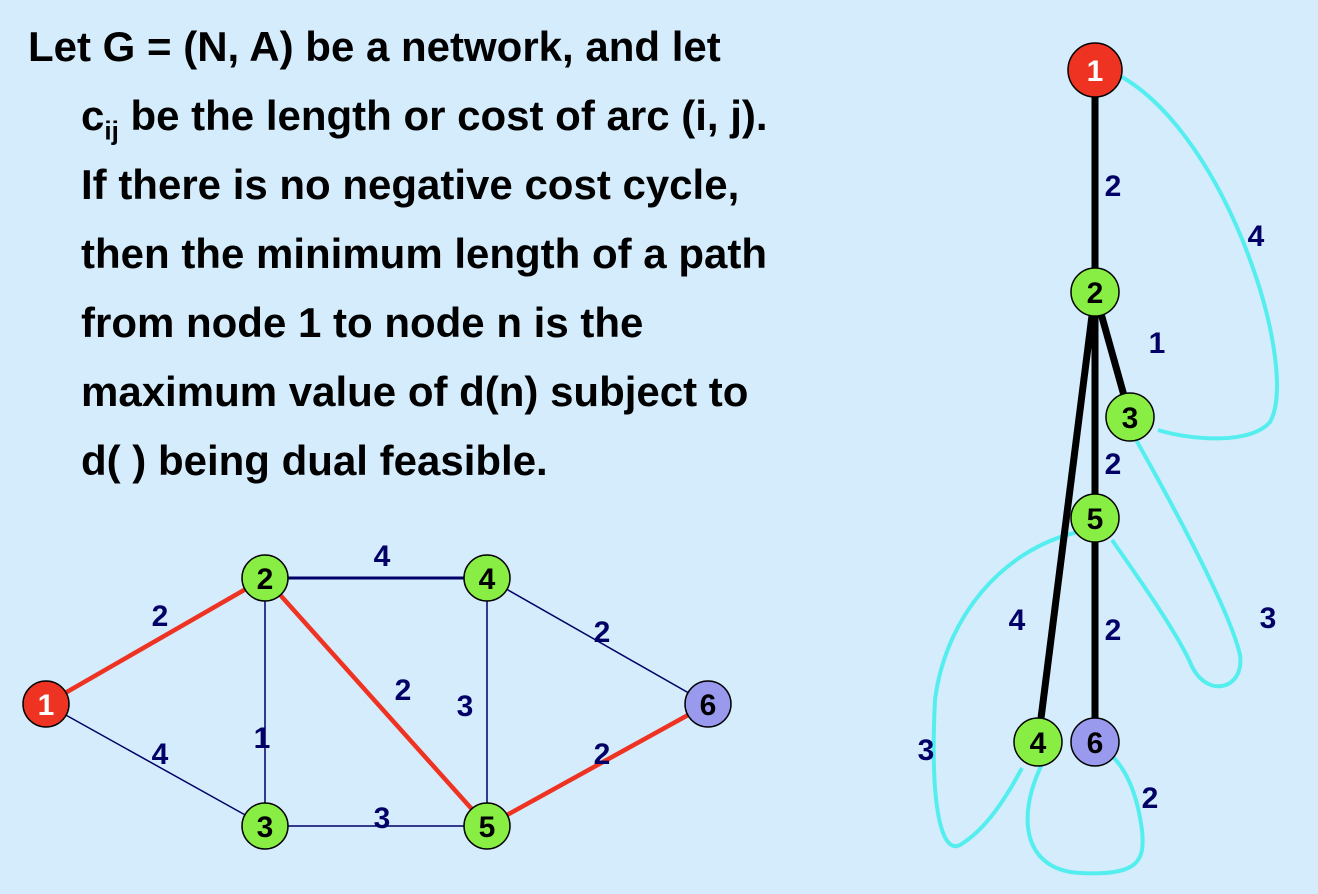 The image size is (1318, 894). I want to click on edge-cost-1-2: 2, so click(160, 616).